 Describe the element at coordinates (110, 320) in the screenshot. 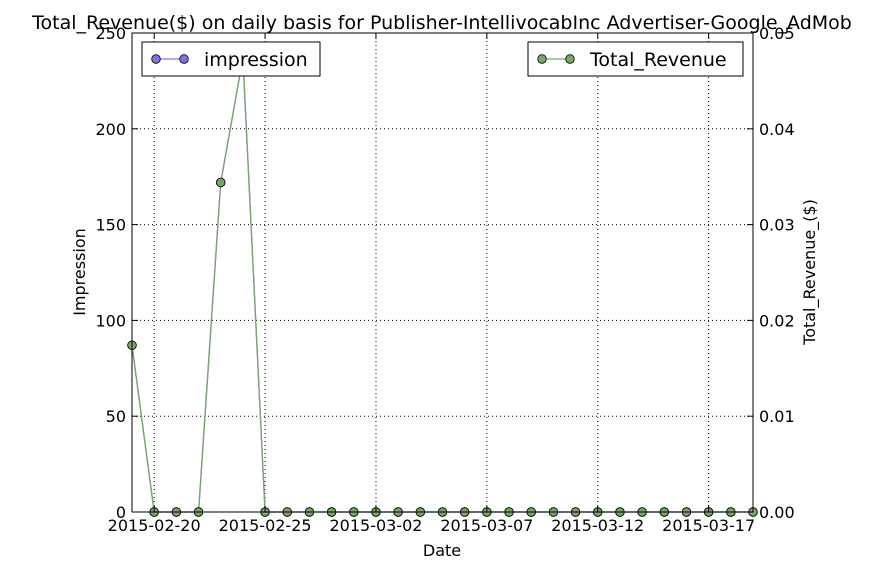

I see `y-left-tick-label: 100` at that location.